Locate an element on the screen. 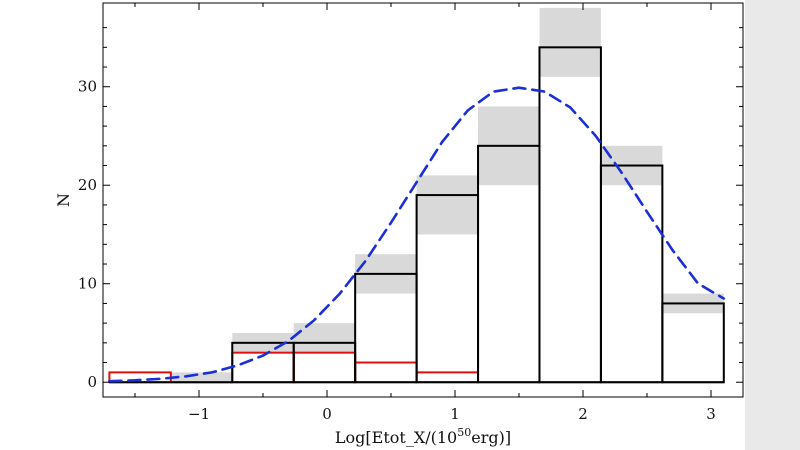 This screenshot has height=450, width=800. y-axis-label: N is located at coordinates (63, 200).